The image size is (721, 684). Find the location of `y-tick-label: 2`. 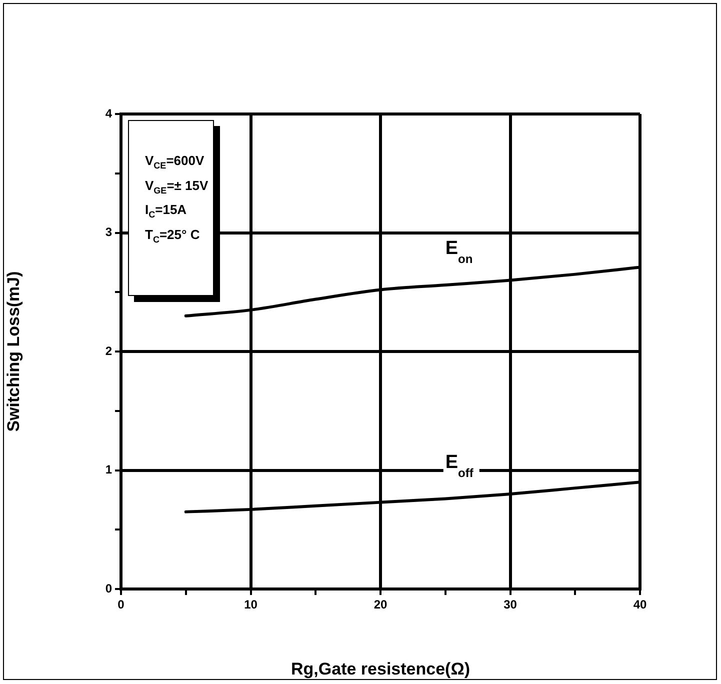

y-tick-label: 2 is located at coordinates (108, 351).